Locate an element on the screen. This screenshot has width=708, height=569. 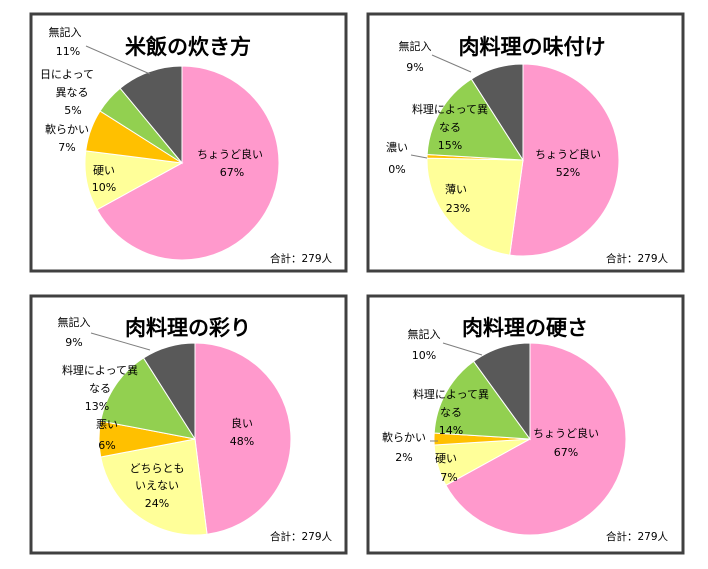
slice-percent: 15% is located at coordinates (450, 145).